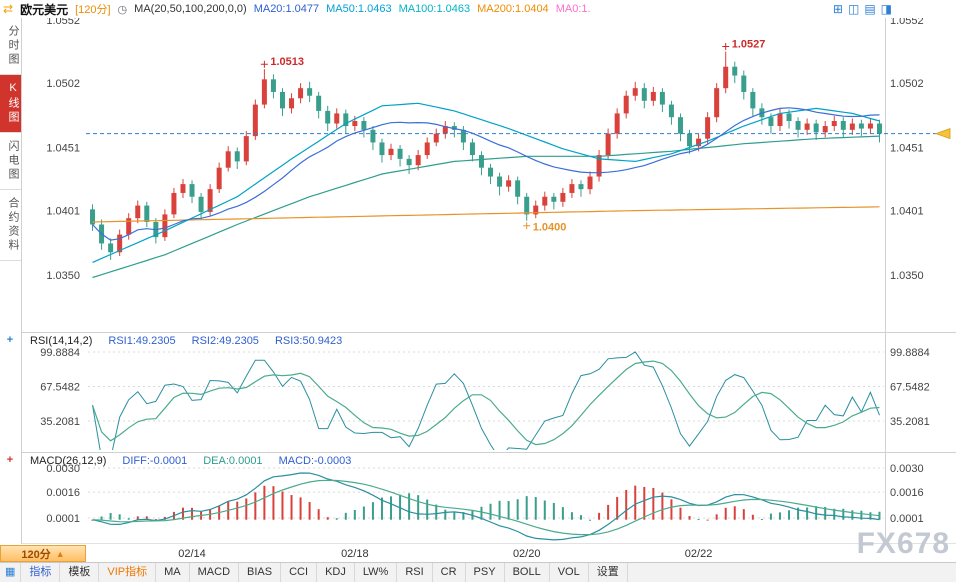  I want to click on chart-type-sidebar: 分时图 K线图 闪电图 合约资料, so click(11, 281).